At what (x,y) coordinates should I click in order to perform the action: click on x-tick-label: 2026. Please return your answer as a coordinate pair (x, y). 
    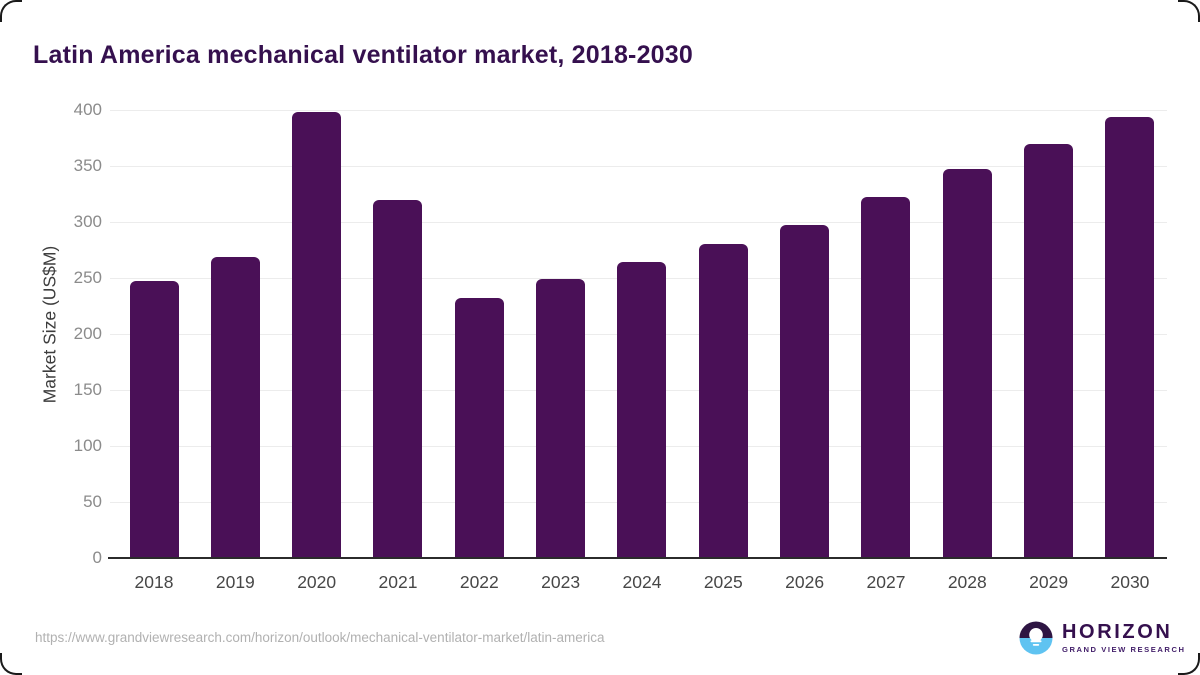
    Looking at the image, I should click on (805, 582).